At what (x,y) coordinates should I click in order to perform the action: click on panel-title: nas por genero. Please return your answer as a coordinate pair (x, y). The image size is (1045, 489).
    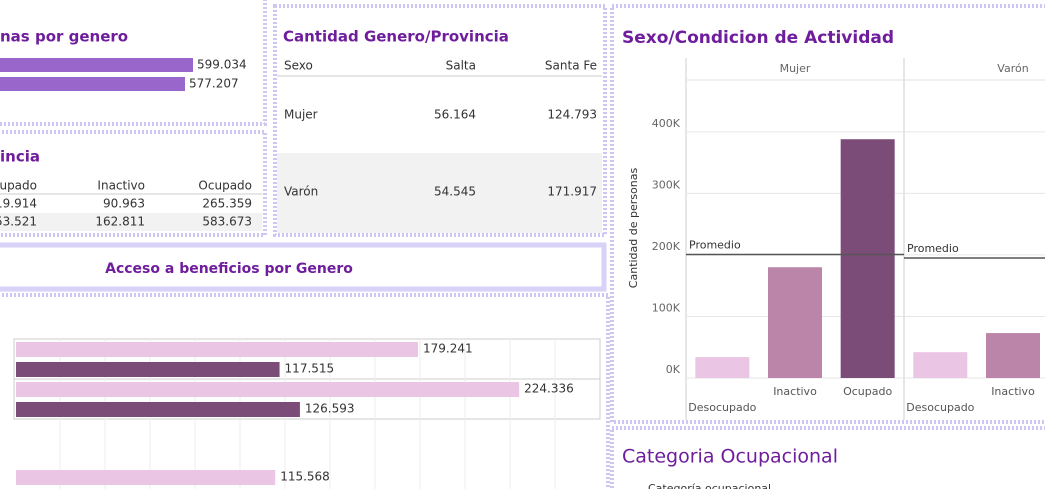
    Looking at the image, I should click on (64, 37).